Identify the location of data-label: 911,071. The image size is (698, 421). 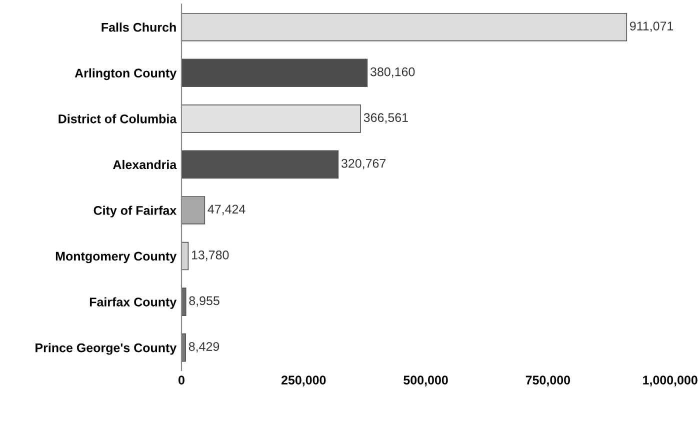
(652, 27).